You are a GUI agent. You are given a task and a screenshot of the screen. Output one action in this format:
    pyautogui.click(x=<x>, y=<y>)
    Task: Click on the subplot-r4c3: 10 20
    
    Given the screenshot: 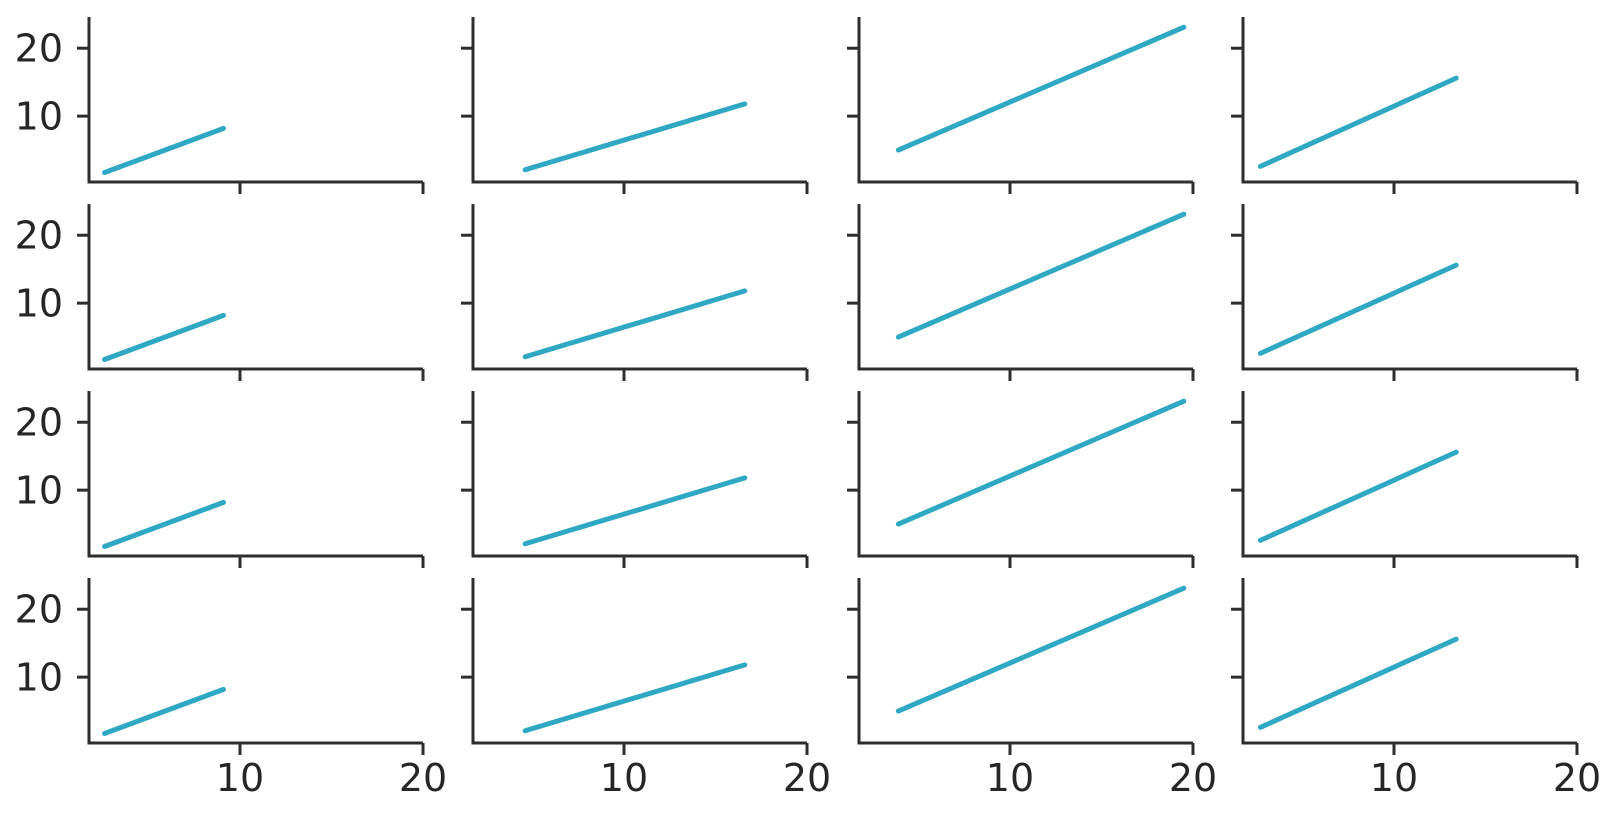 What is the action you would take?
    pyautogui.click(x=1032, y=689)
    